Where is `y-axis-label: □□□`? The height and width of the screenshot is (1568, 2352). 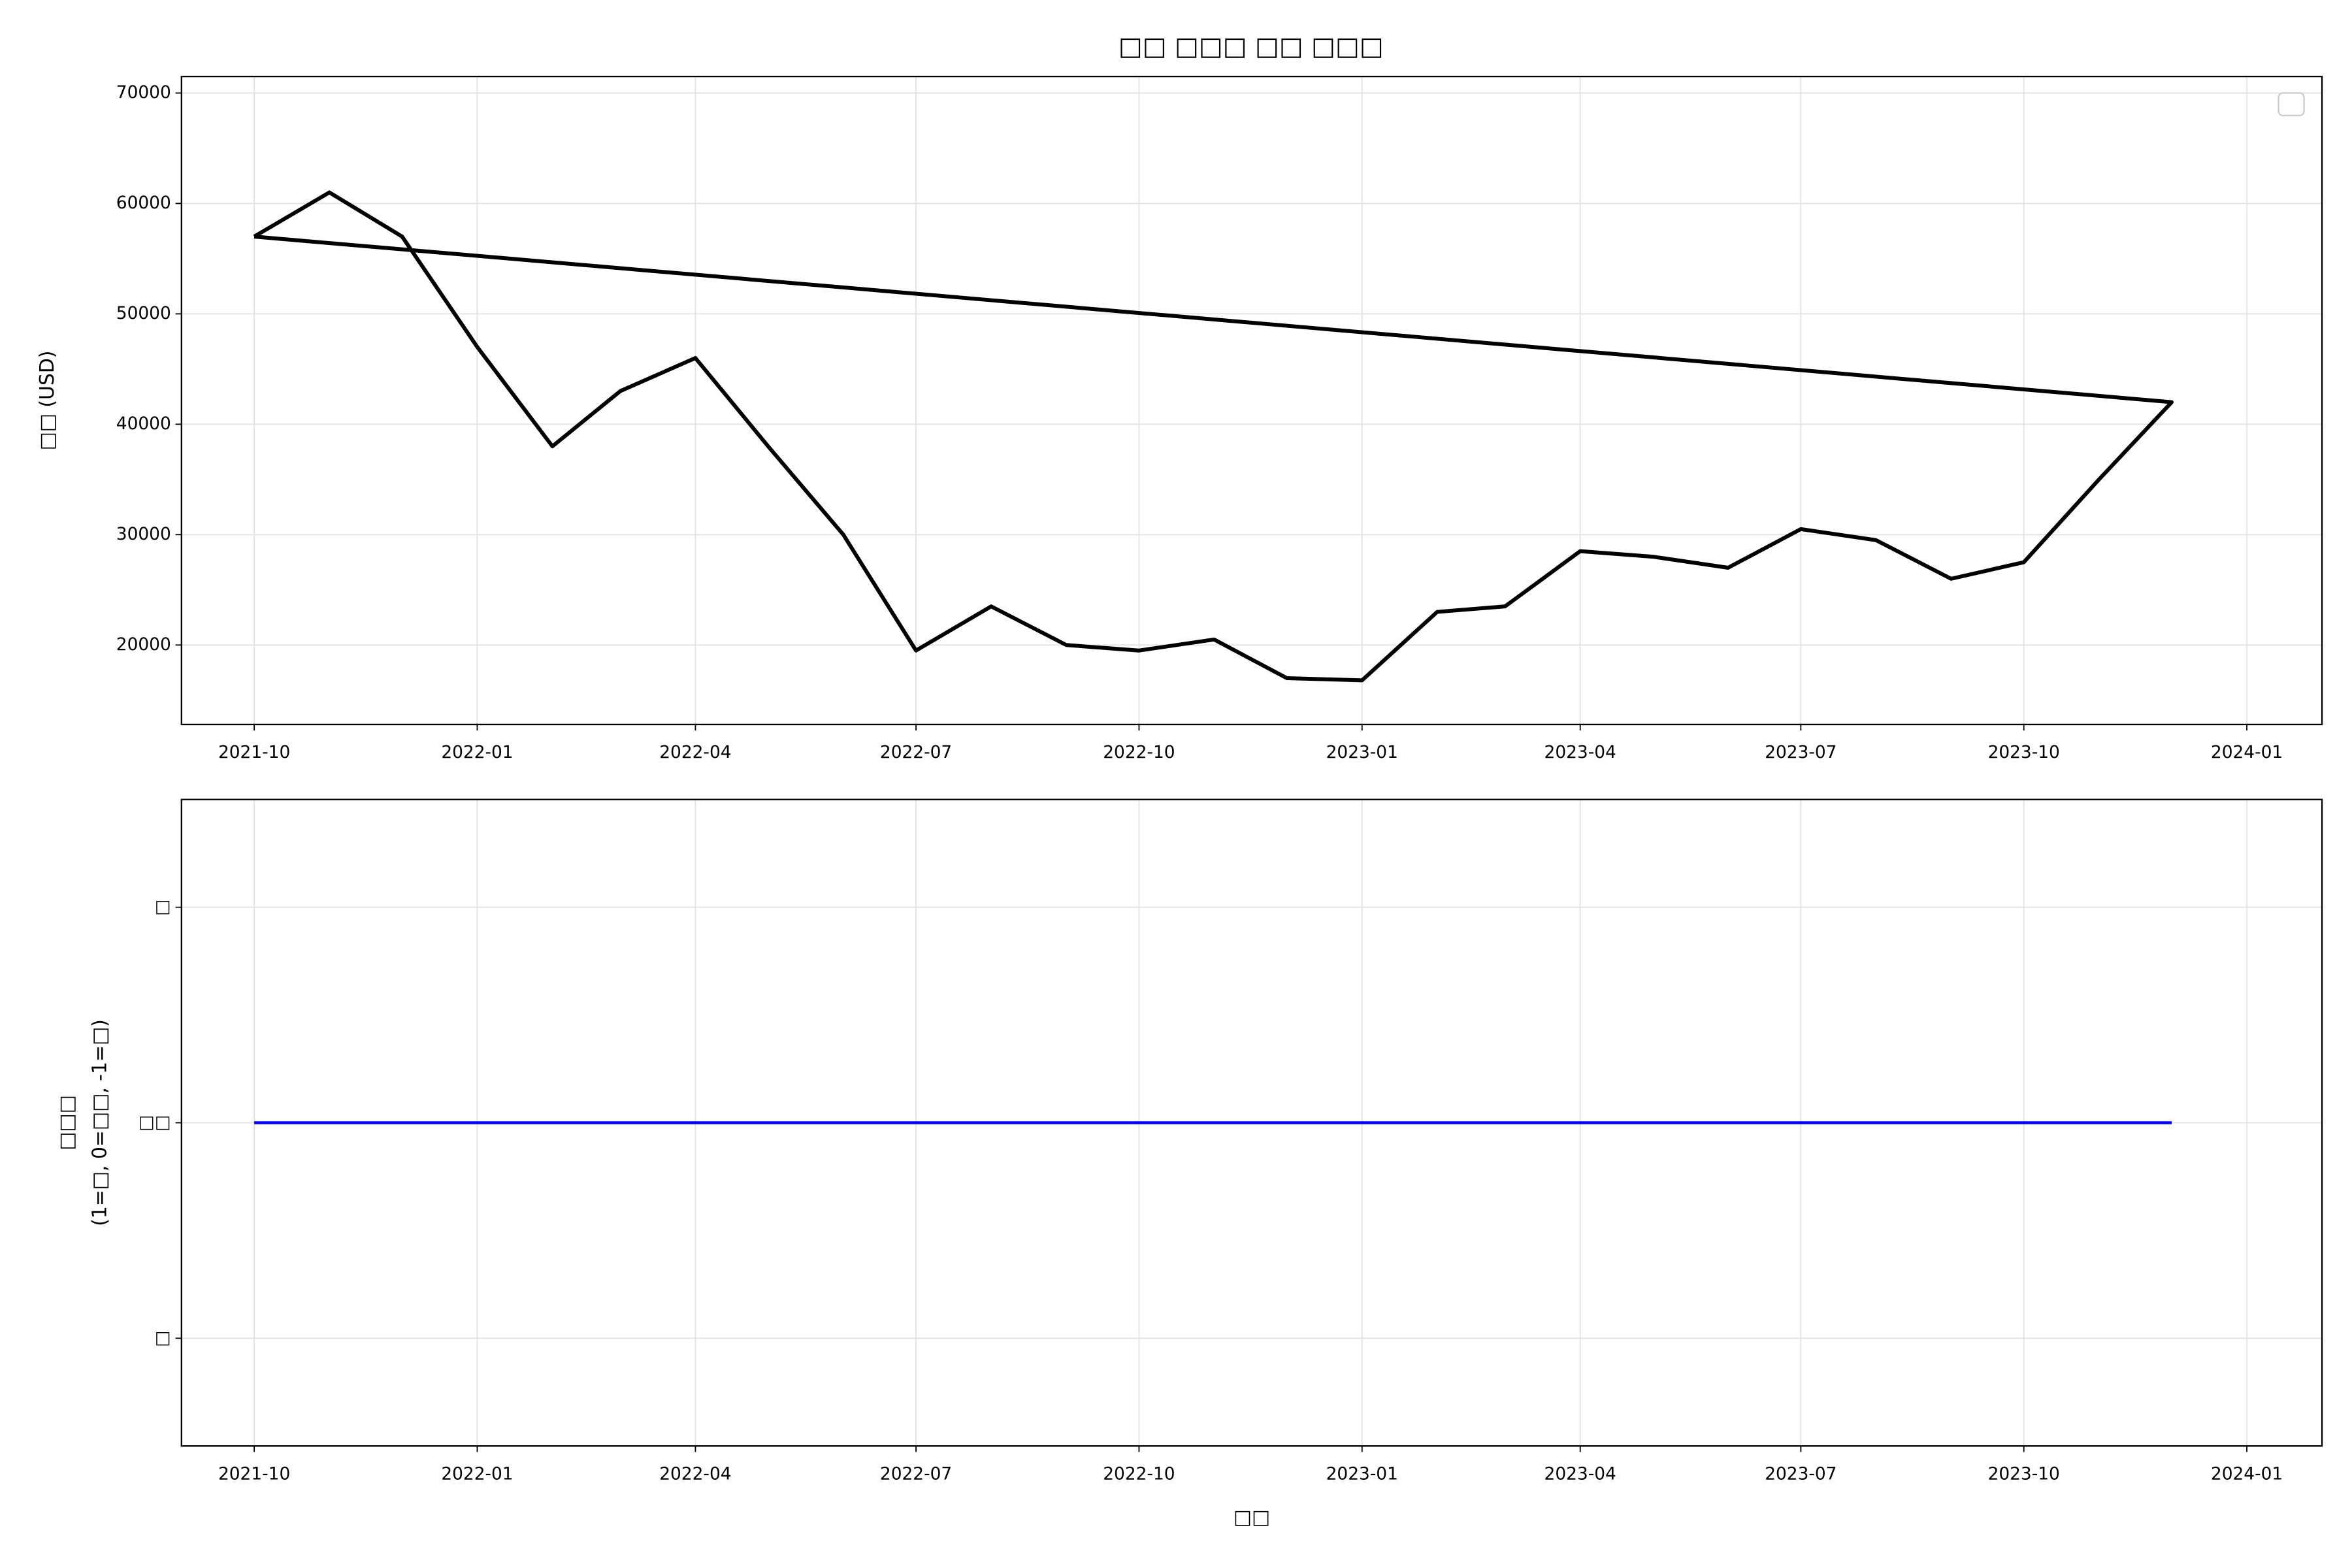 y-axis-label: □□□ is located at coordinates (67, 1123).